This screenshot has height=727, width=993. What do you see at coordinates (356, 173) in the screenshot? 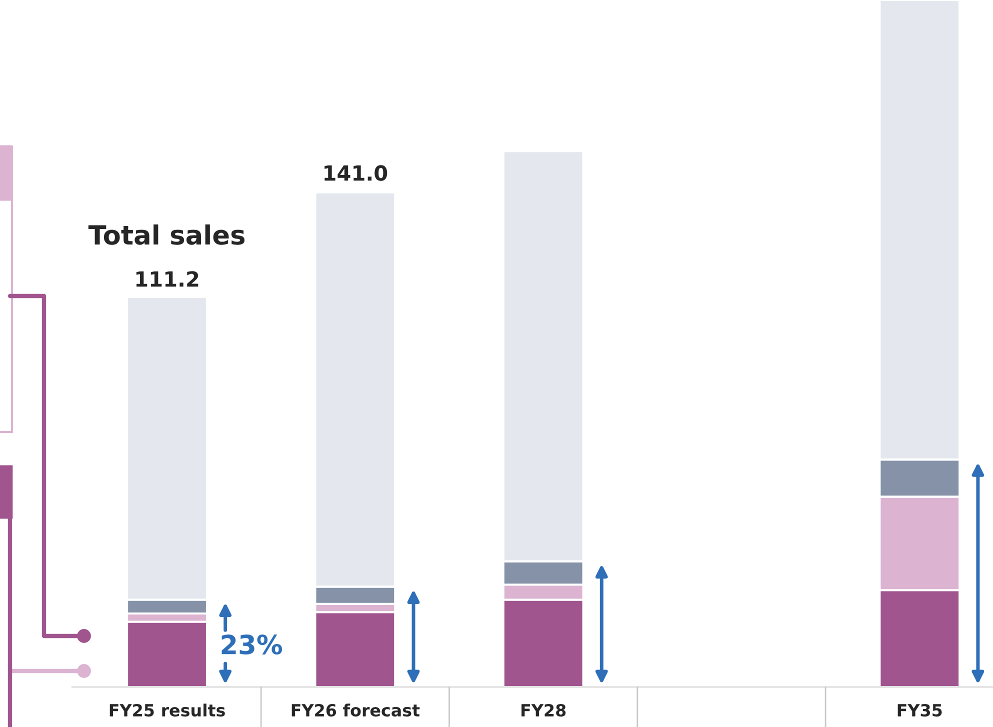
I see `annotation: 141.0` at bounding box center [356, 173].